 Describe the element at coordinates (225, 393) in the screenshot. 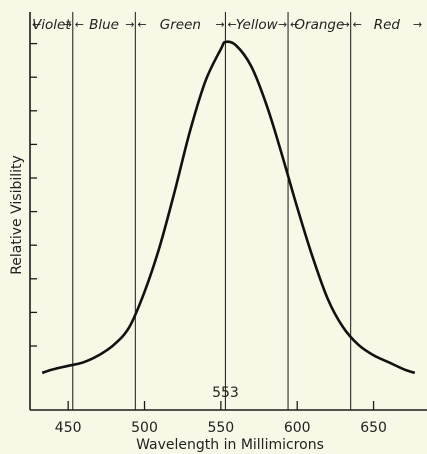

I see `peak-label: 553` at that location.